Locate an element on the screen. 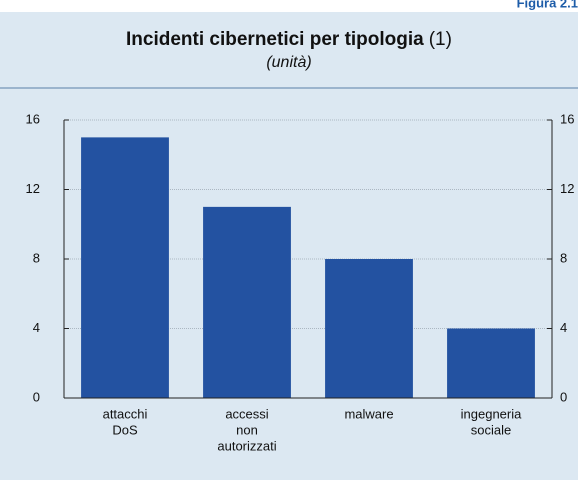 The image size is (578, 480). y2-tick-label: 12 is located at coordinates (567, 188).